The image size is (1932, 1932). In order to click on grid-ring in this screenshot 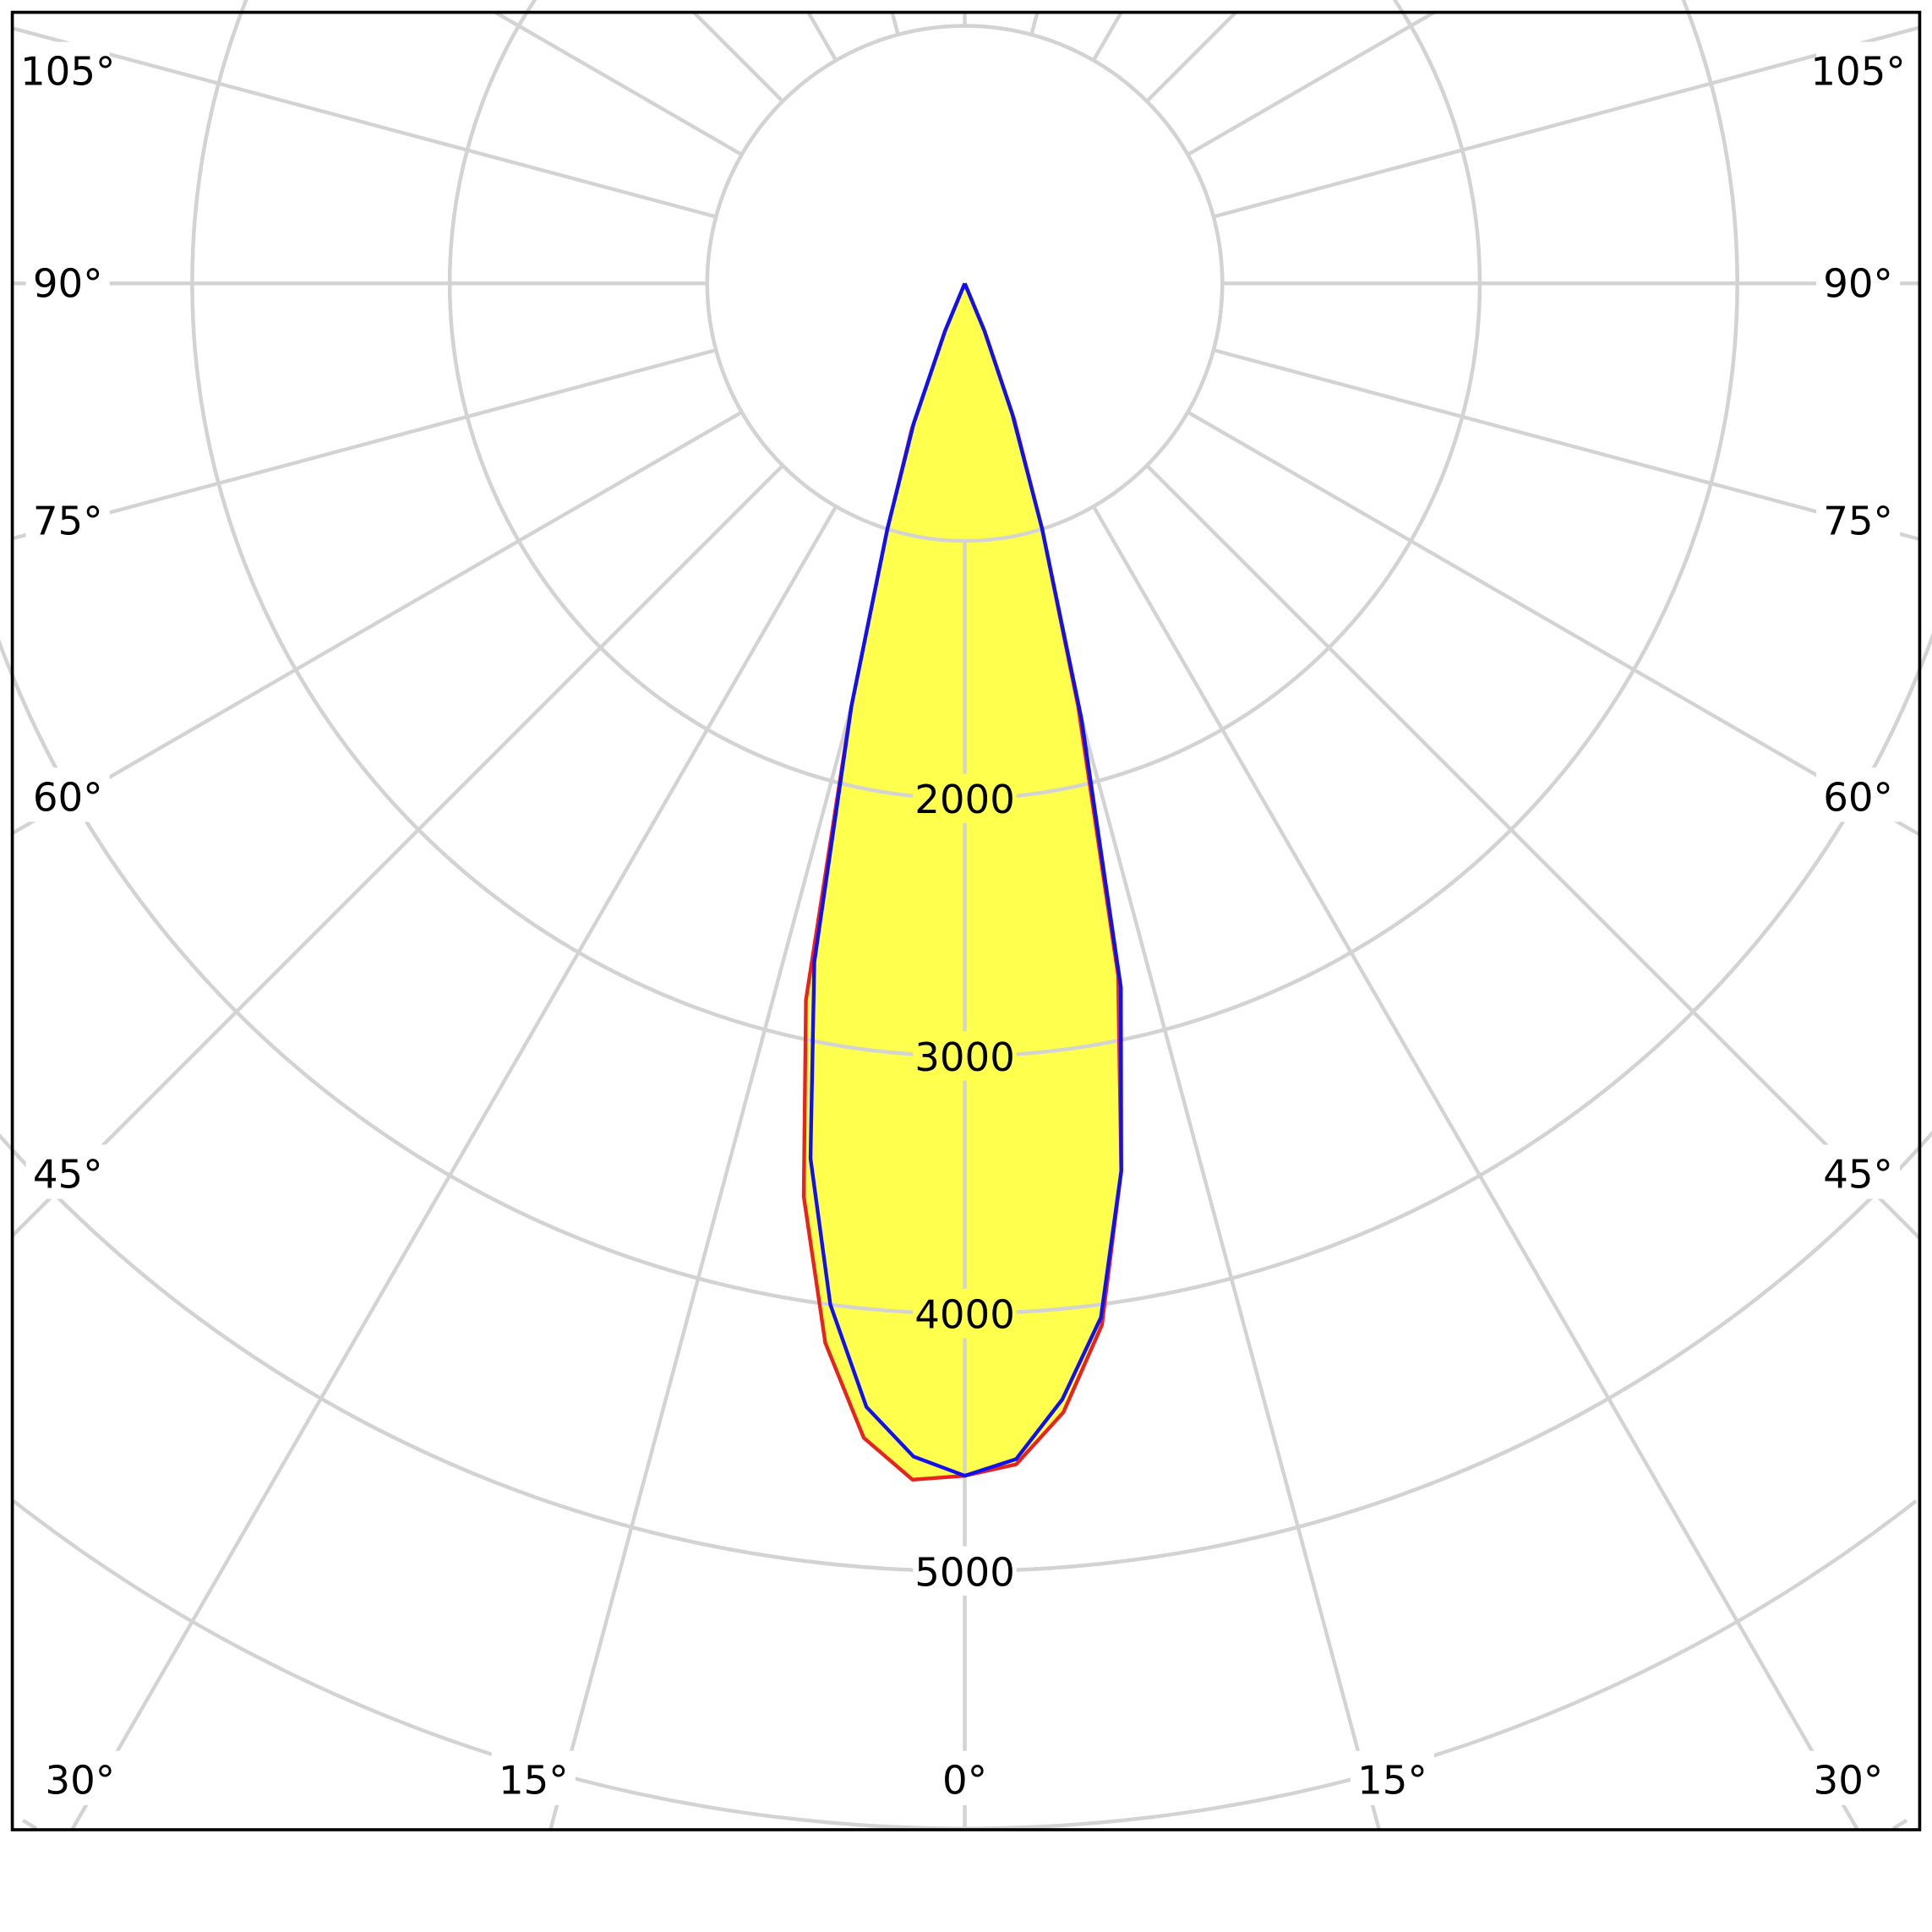, I will do `click(964, 1825)`.